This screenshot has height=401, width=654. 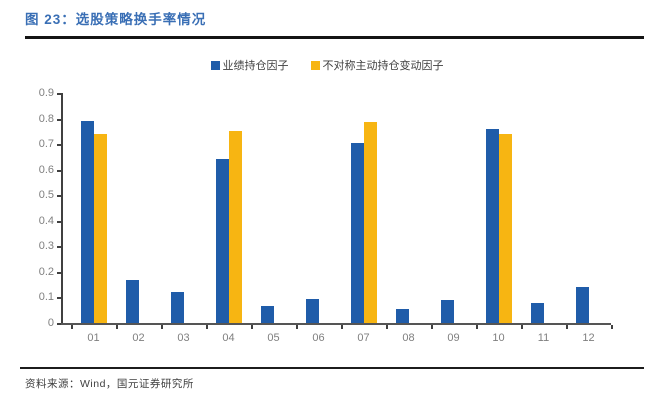 What do you see at coordinates (336, 324) in the screenshot?
I see `x-axis-line` at bounding box center [336, 324].